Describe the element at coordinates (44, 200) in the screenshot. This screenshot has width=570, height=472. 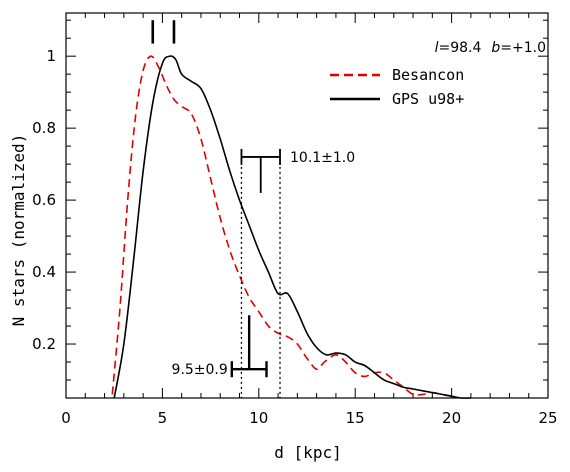
I see `y-tick-label: 0.6` at that location.